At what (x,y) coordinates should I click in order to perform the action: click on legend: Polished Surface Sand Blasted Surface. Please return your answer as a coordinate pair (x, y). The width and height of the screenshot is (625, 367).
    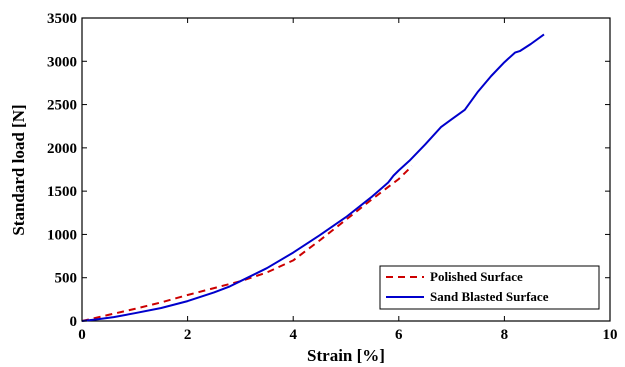
    Looking at the image, I should click on (489, 287).